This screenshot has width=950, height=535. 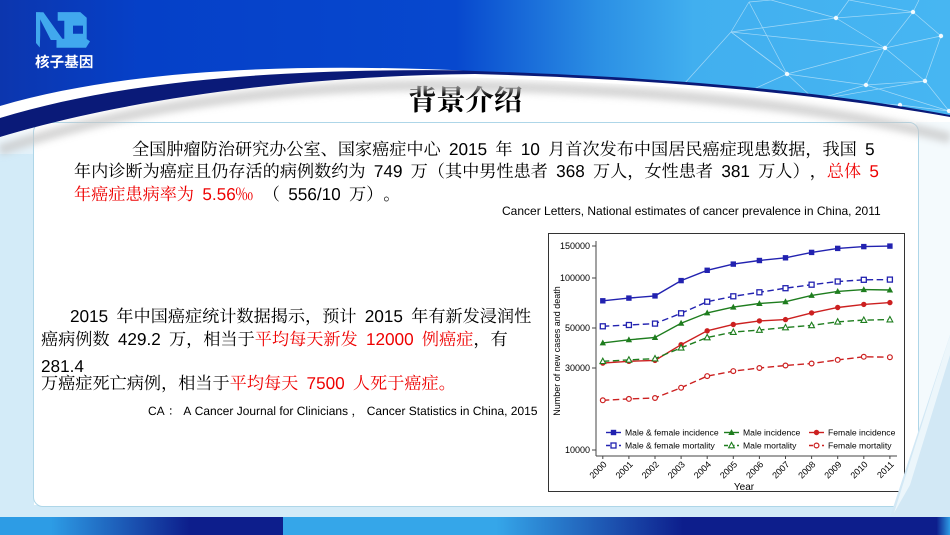 I want to click on svg-text: 30000, so click(x=577, y=368).